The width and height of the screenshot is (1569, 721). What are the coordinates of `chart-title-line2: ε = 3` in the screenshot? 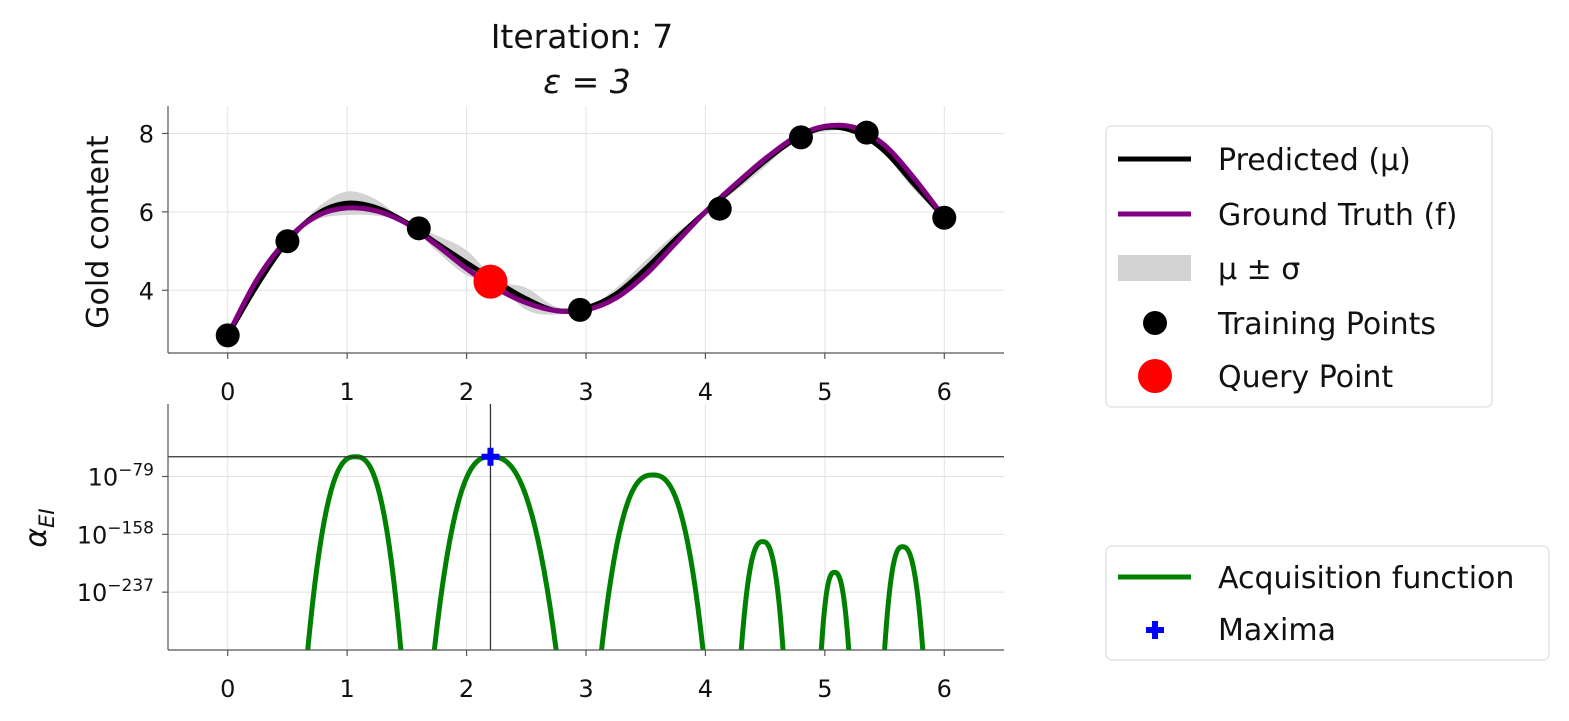 It's located at (586, 81).